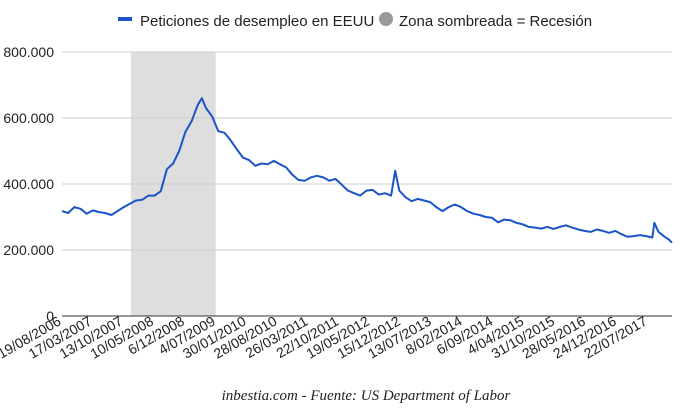  What do you see at coordinates (495, 21) in the screenshot?
I see `legend-shade-label: Zona sombreada = Recesión` at bounding box center [495, 21].